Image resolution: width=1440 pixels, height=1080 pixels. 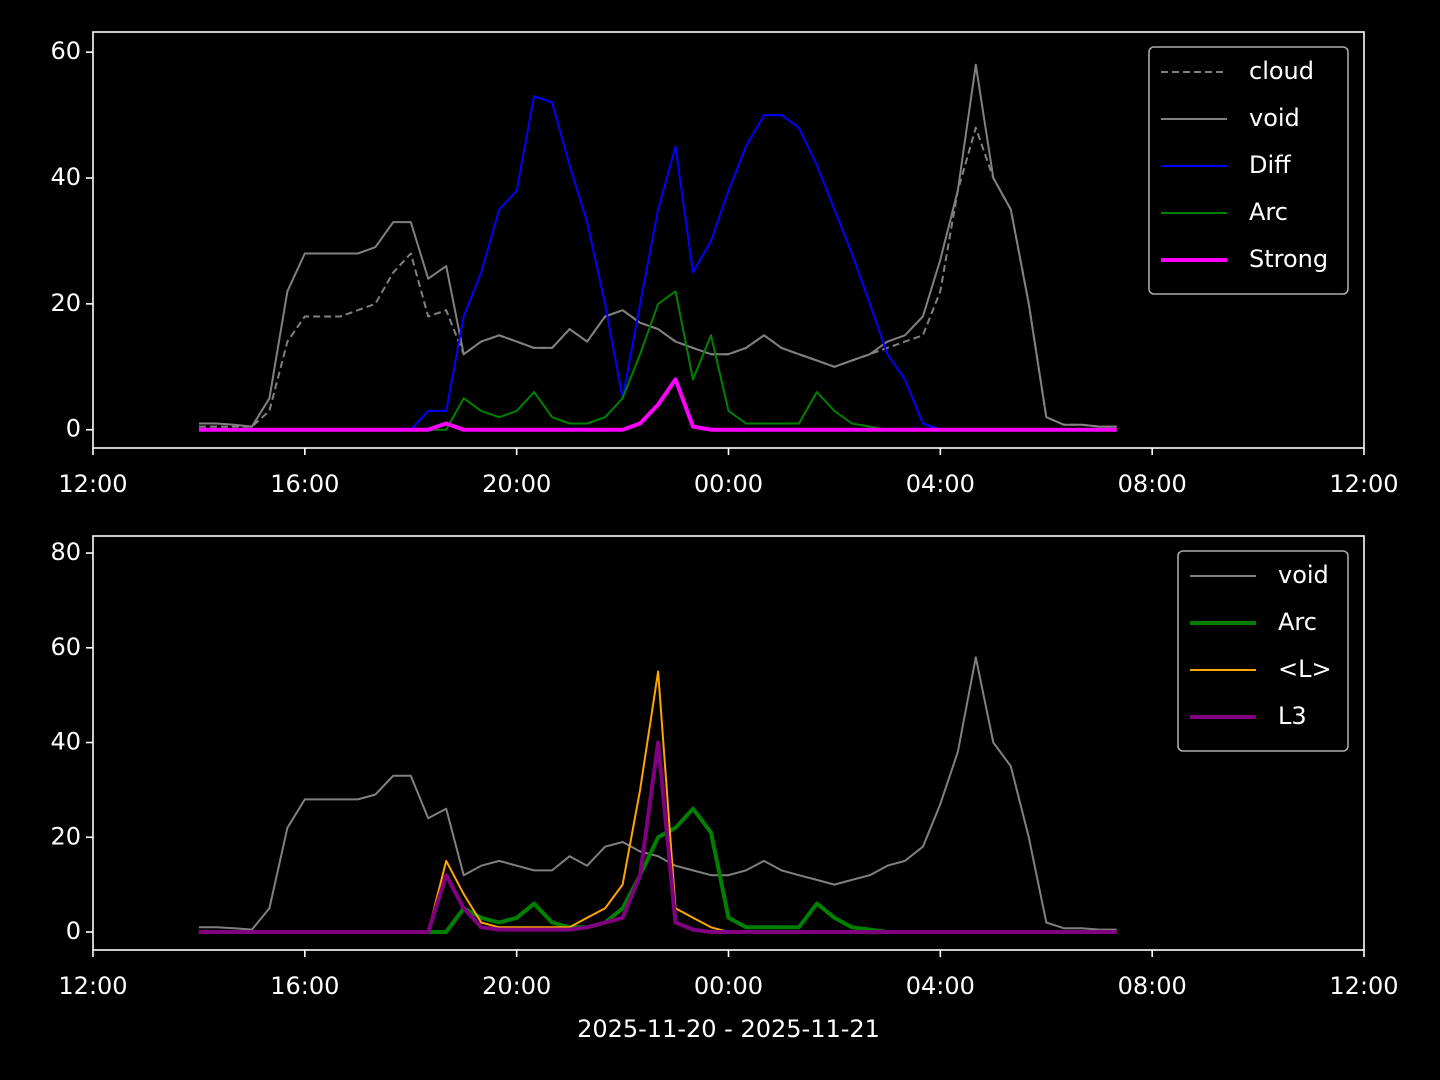 I want to click on legend-label: cloud, so click(x=1281, y=71).